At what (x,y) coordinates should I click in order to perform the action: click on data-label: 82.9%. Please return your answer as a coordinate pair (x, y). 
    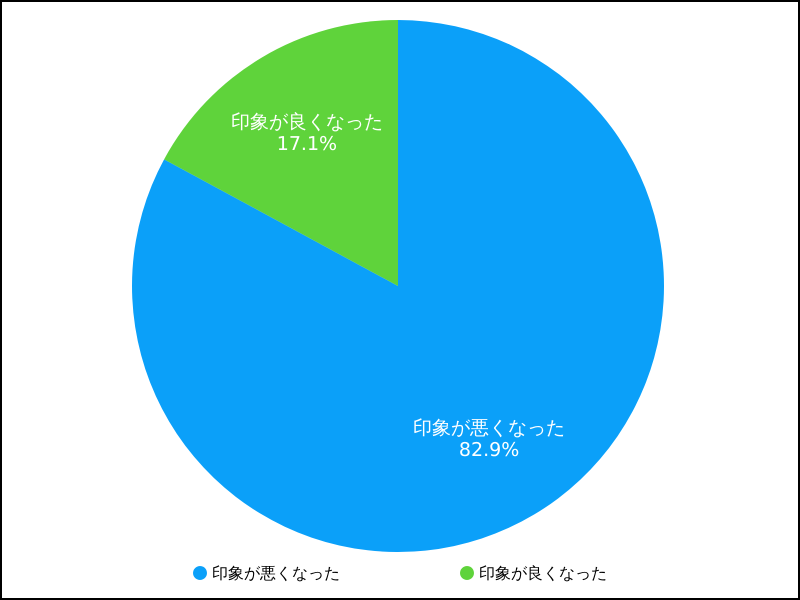
    Looking at the image, I should click on (489, 449).